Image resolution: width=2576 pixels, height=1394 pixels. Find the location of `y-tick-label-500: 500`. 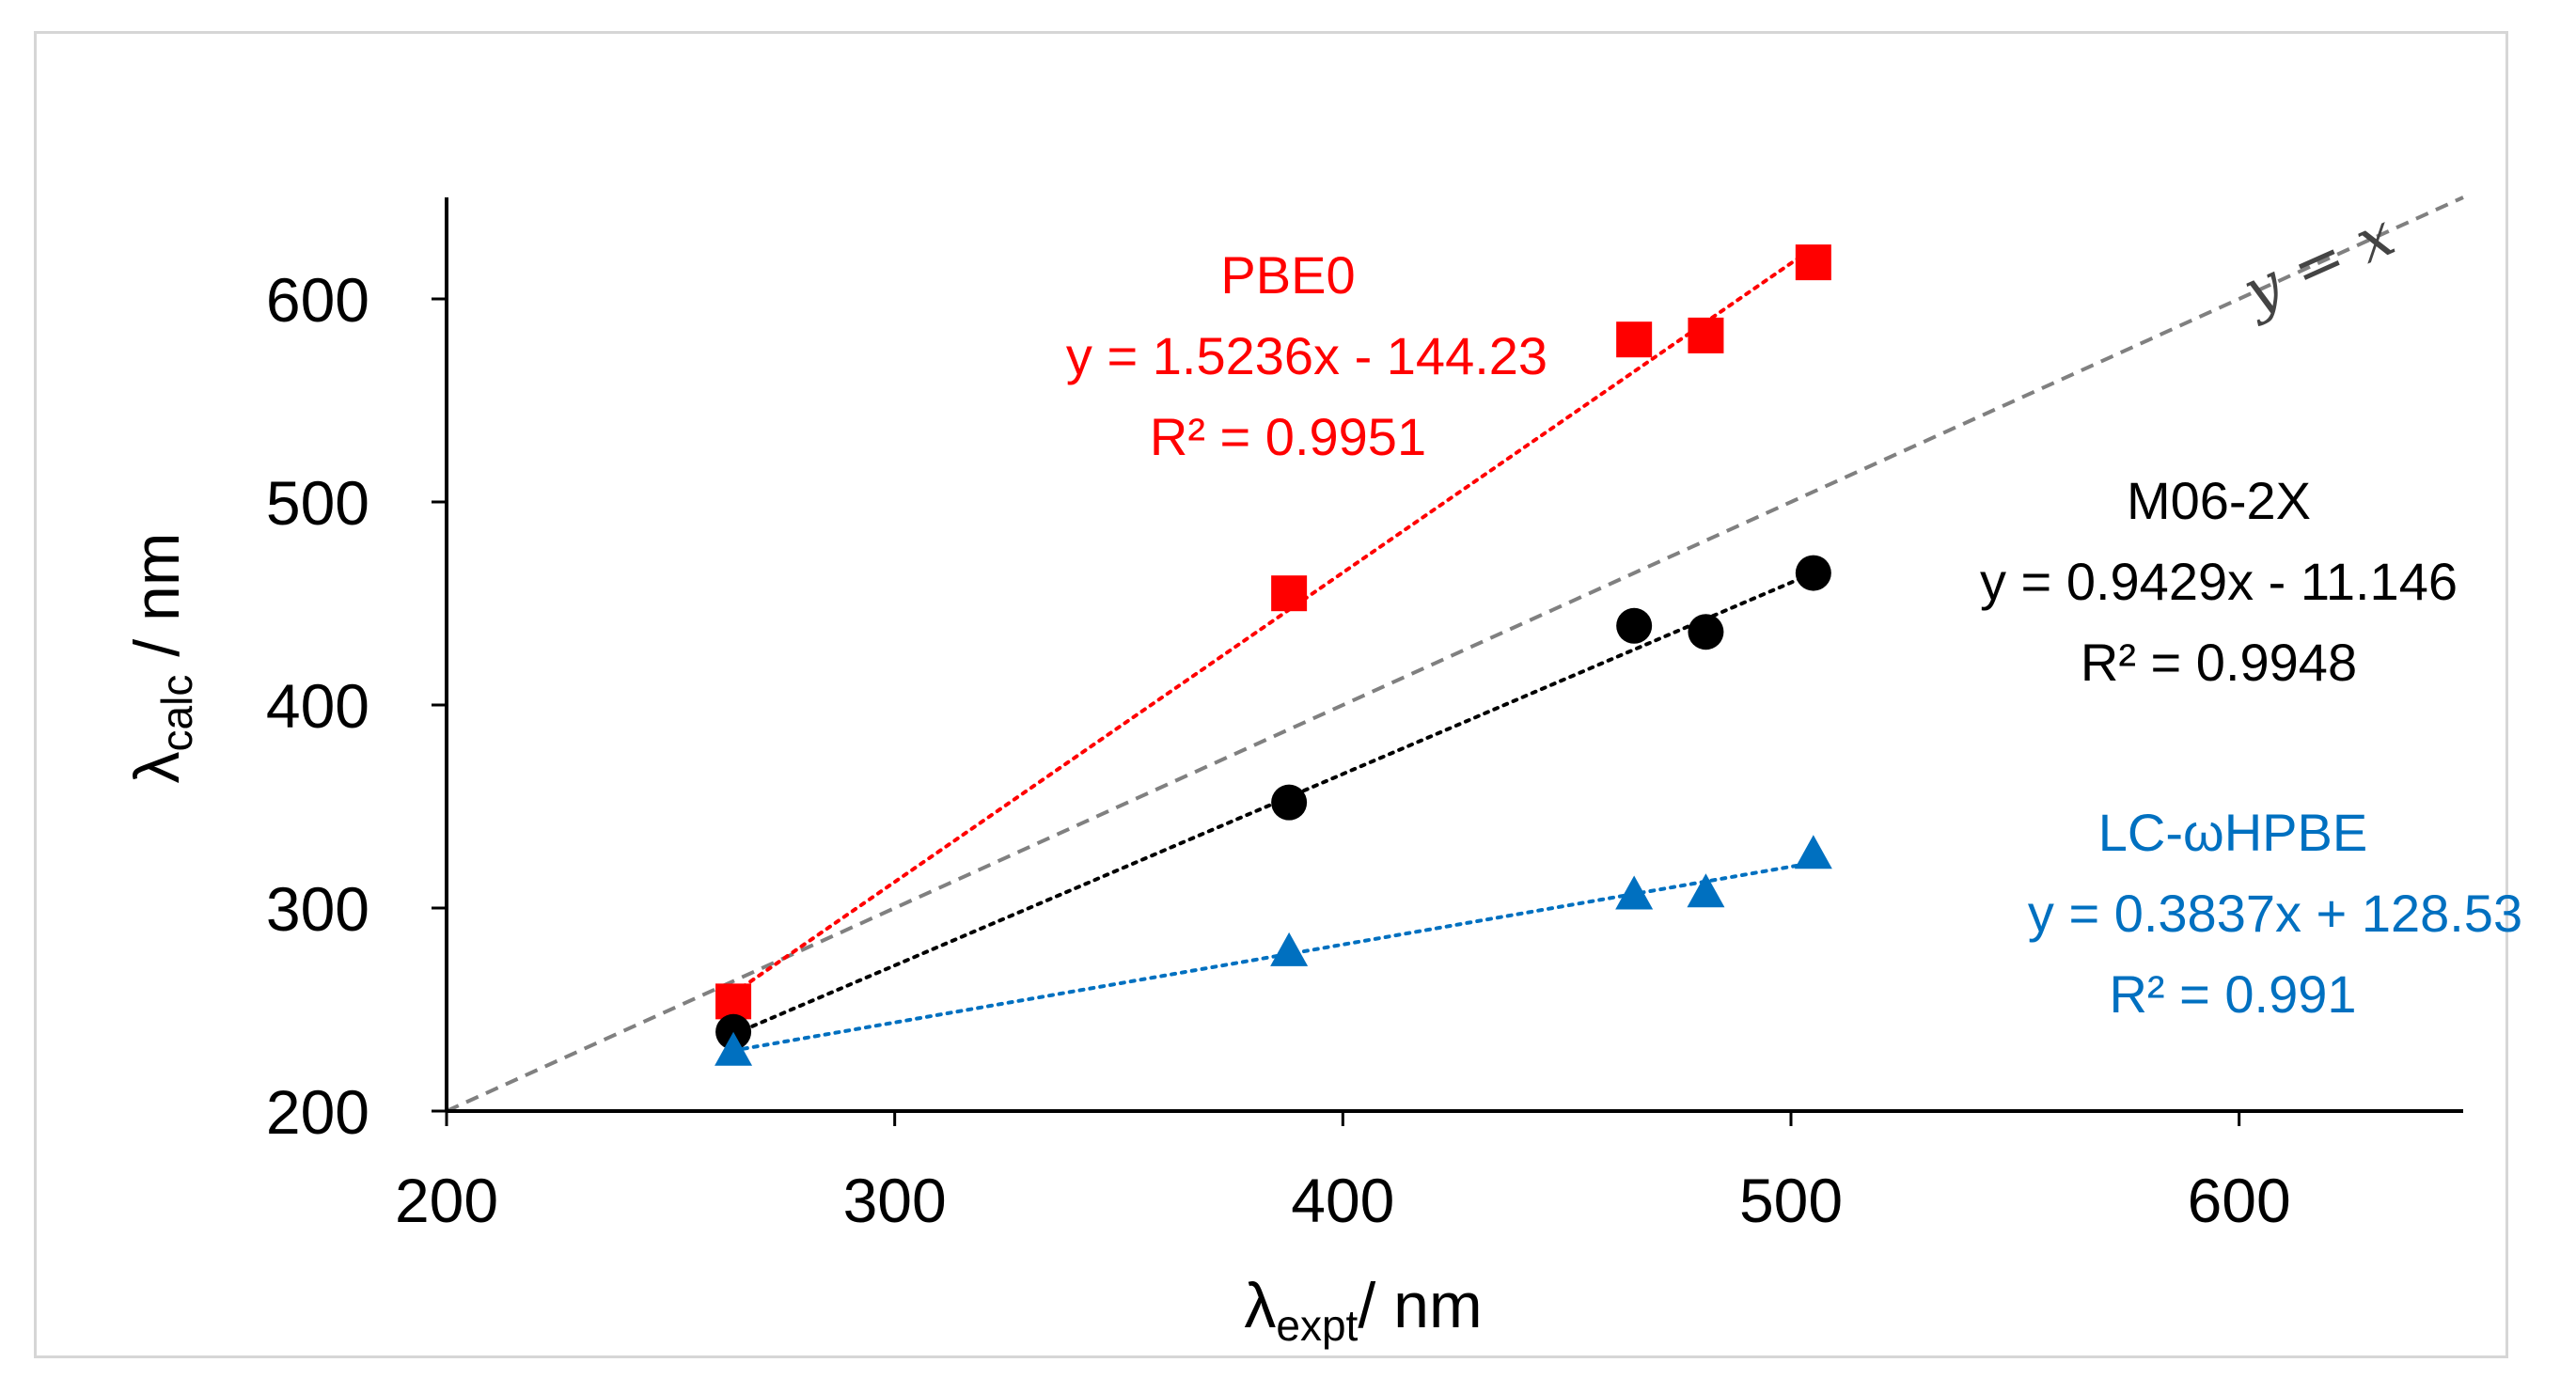

y-tick-label-500: 500 is located at coordinates (318, 503).